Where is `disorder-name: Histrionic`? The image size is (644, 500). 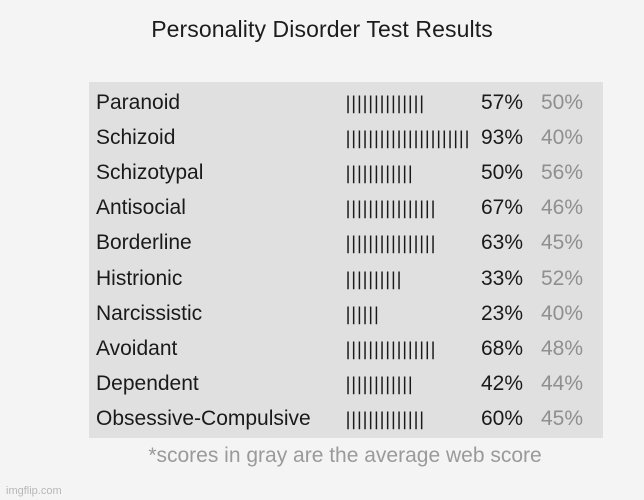
disorder-name: Histrionic is located at coordinates (139, 278).